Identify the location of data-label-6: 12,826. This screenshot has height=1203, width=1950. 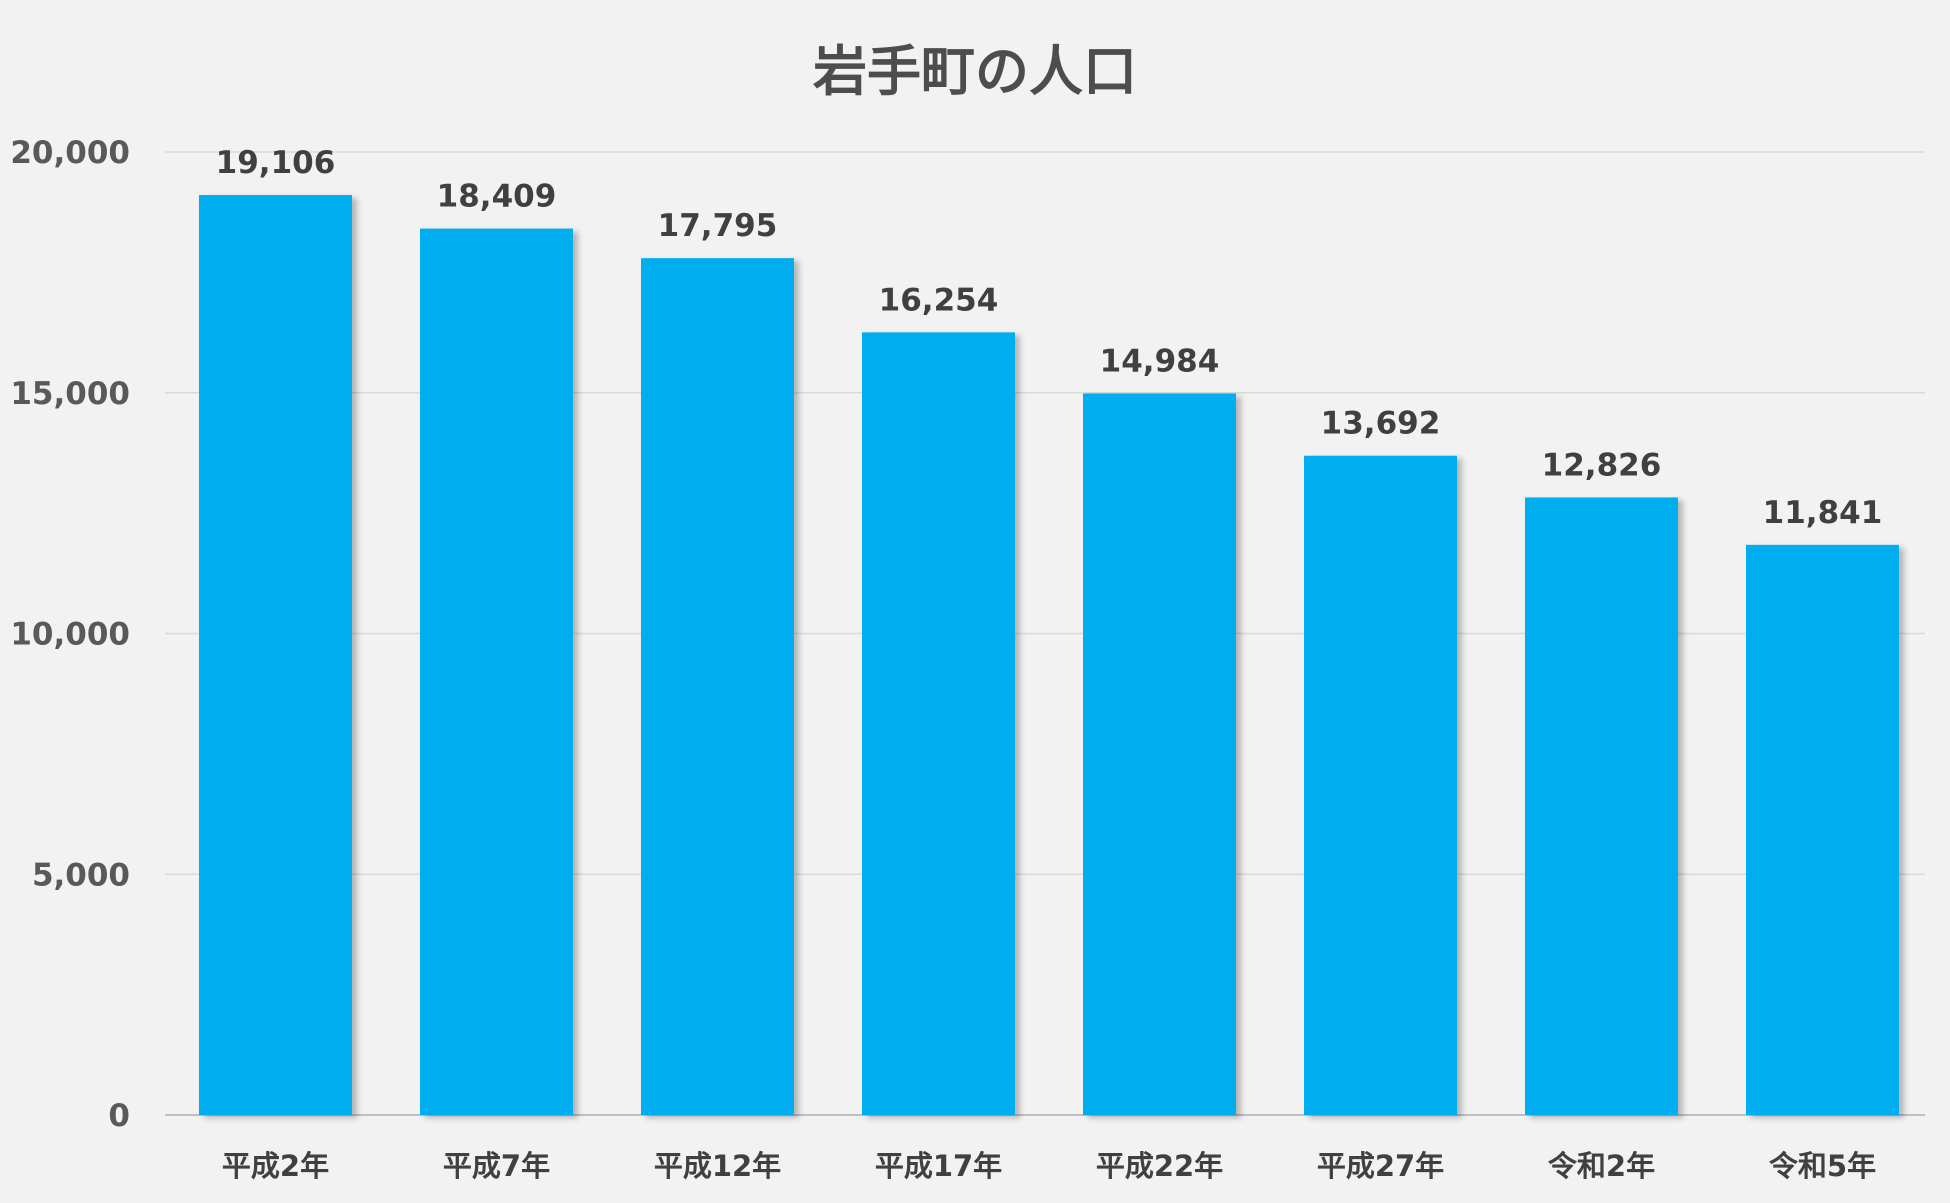
(1602, 465).